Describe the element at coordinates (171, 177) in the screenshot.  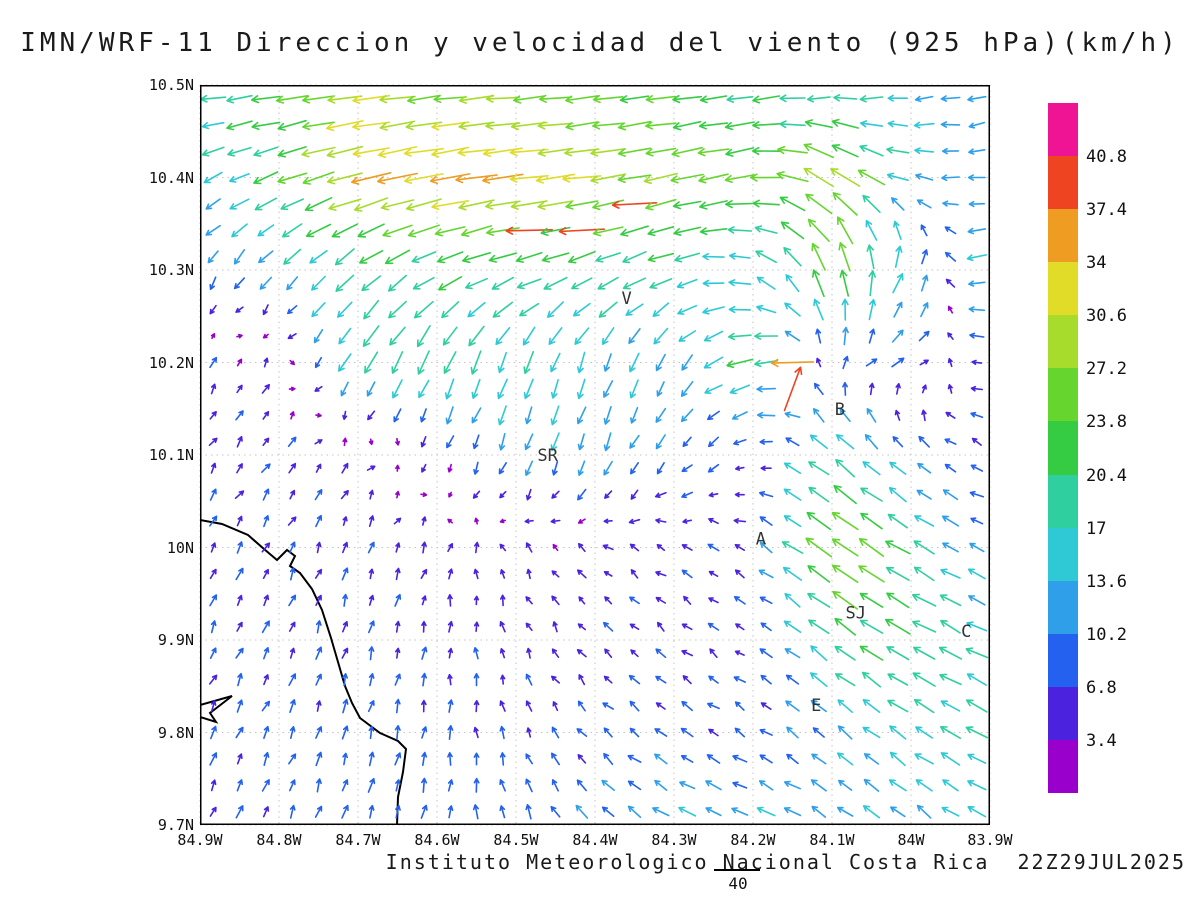
I see `y-tick-label: 10.4N` at that location.